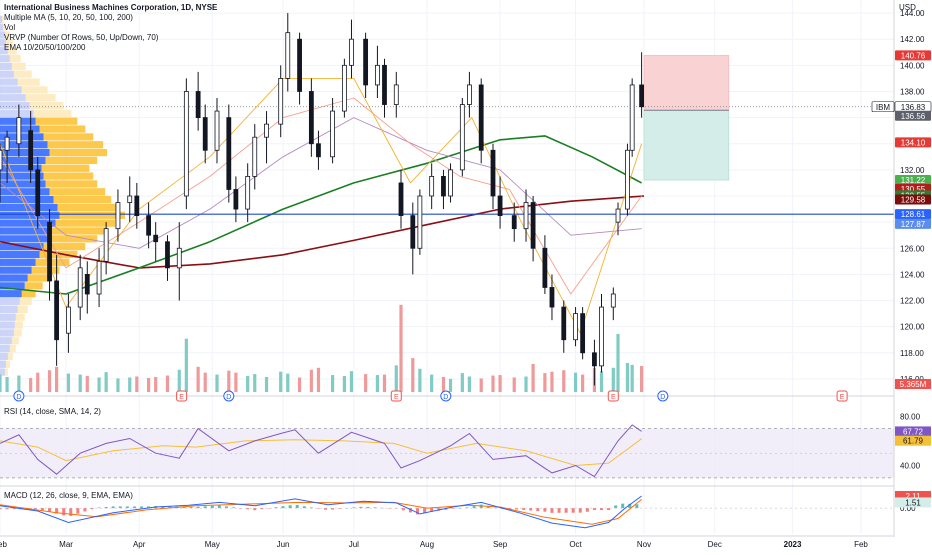 This screenshot has height=555, width=932. What do you see at coordinates (81, 37) in the screenshot?
I see `indicator-label-vrvp: VRVP (Number Of Rows, 50, Up/Down, 70)` at bounding box center [81, 37].